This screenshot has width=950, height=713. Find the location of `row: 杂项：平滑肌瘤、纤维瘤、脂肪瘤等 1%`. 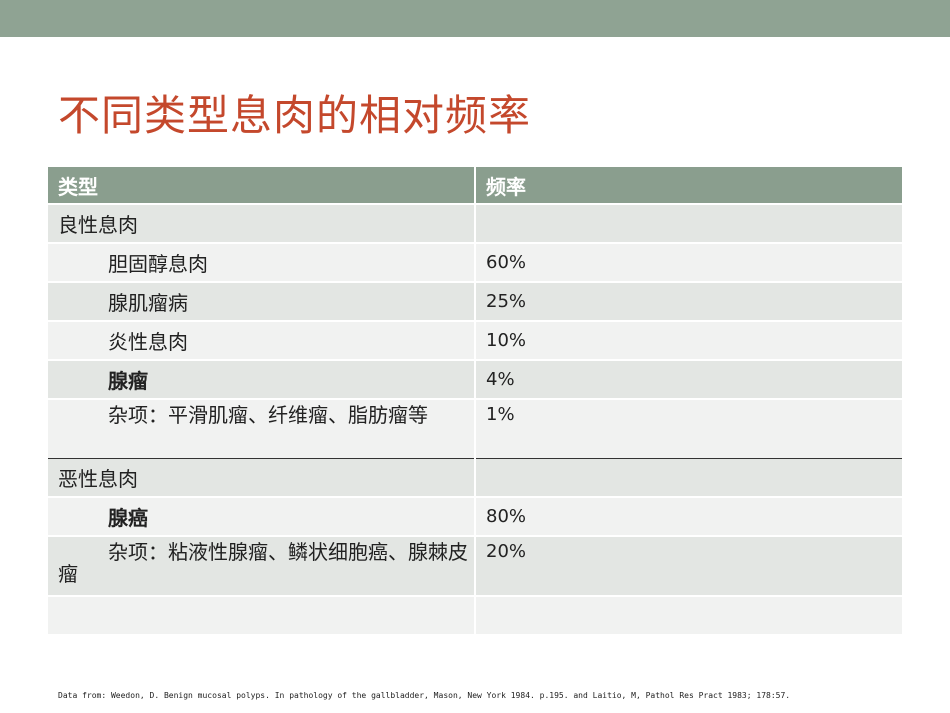

row: 杂项：平滑肌瘤、纤维瘤、脂肪瘤等 1% is located at coordinates (475, 428).